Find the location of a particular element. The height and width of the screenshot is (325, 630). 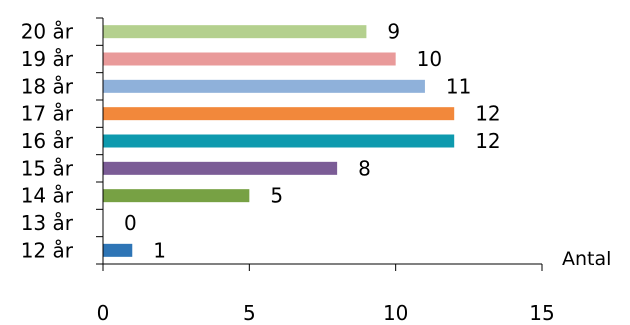

value-label: 0 is located at coordinates (130, 223).